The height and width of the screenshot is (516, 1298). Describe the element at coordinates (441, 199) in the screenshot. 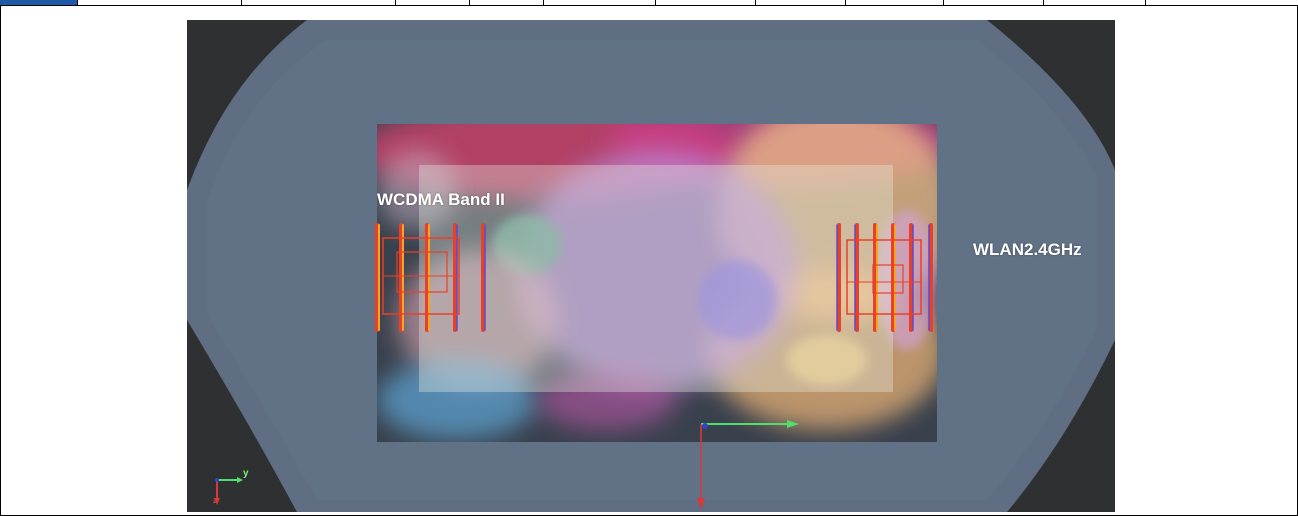

I see `wcdma-band-label: WCDMA Band II` at that location.